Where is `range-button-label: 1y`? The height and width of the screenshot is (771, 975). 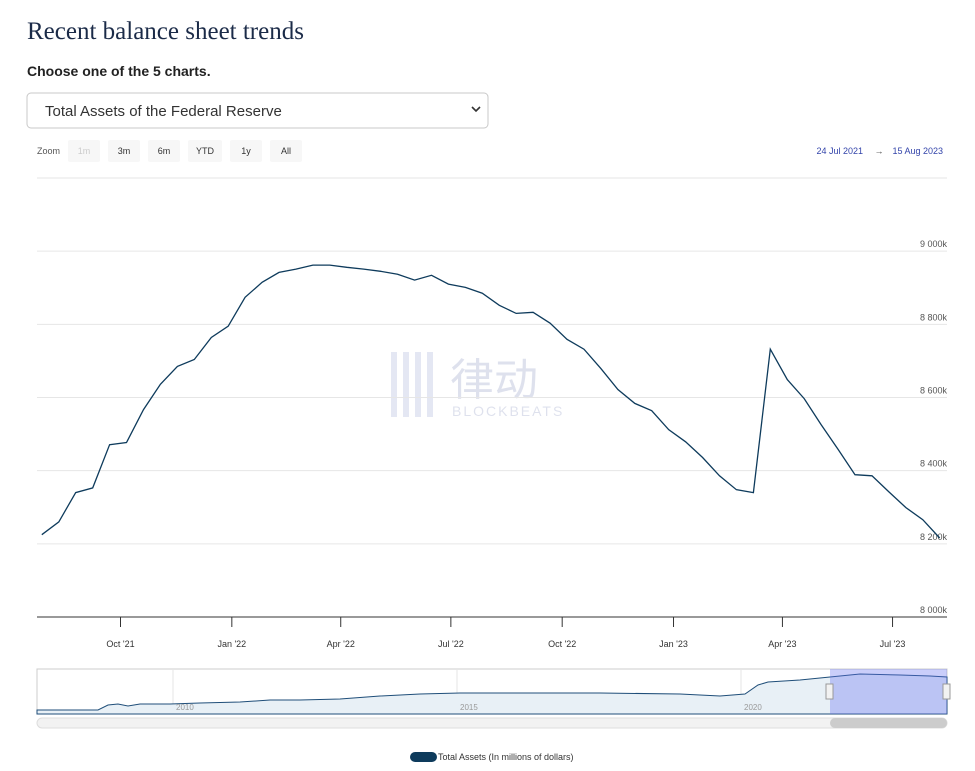
range-button-label: 1y is located at coordinates (246, 151).